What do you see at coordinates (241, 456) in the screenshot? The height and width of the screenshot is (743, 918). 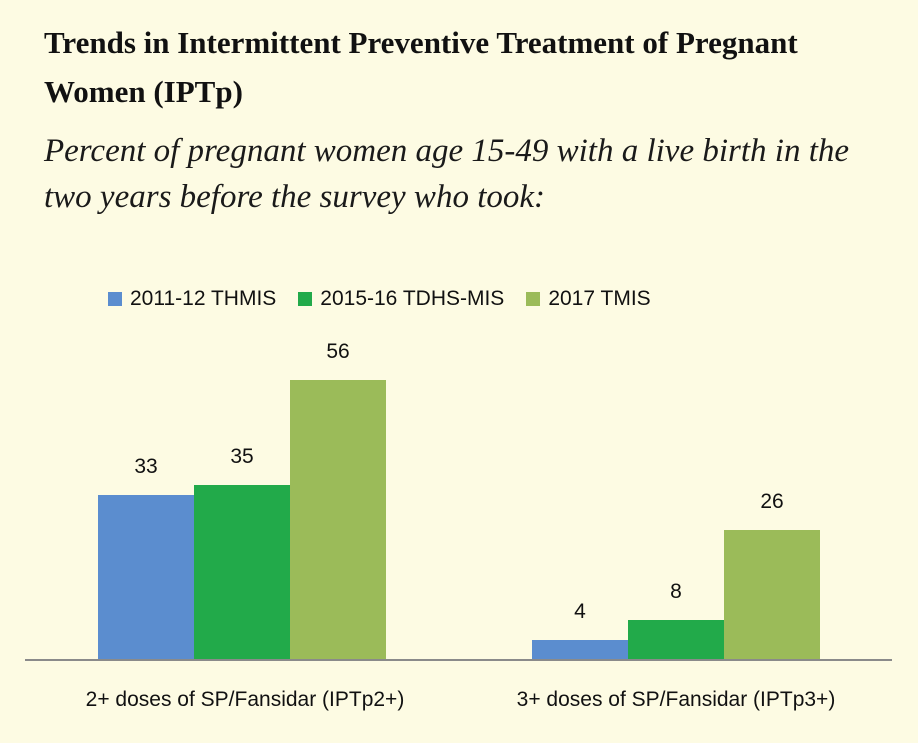 I see `data-label-2015-16-cat1: 35` at bounding box center [241, 456].